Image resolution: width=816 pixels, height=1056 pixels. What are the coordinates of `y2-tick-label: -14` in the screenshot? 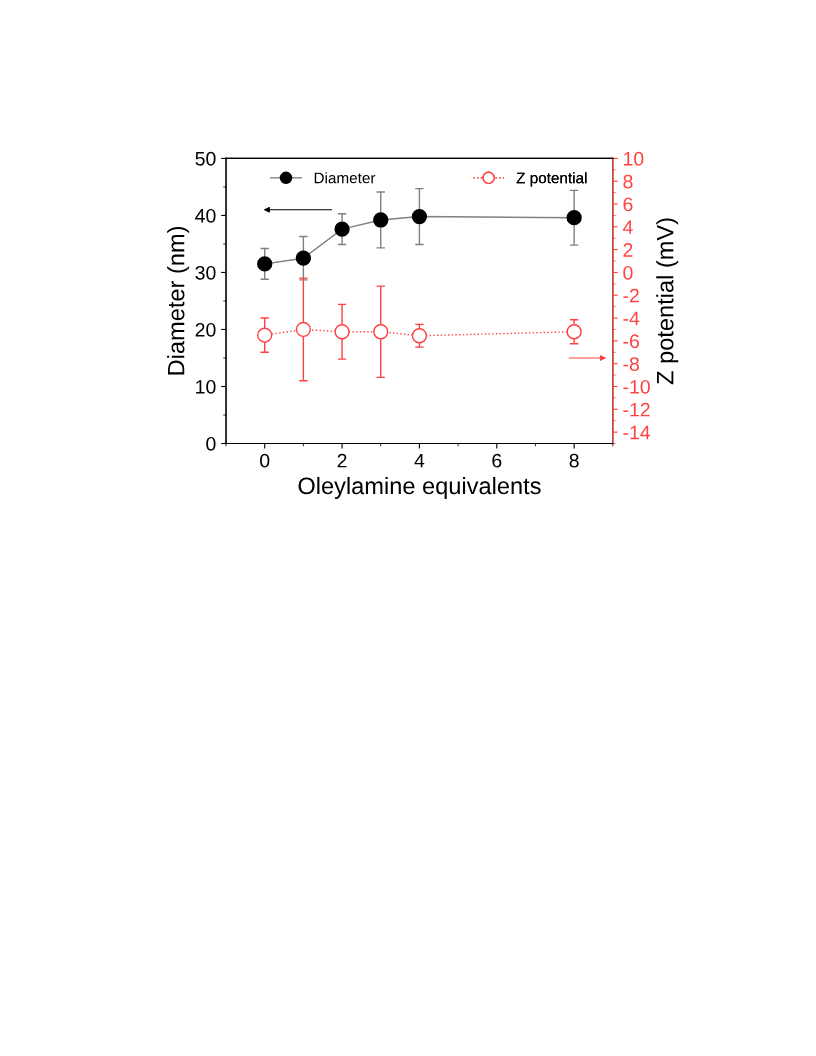 It's located at (637, 432).